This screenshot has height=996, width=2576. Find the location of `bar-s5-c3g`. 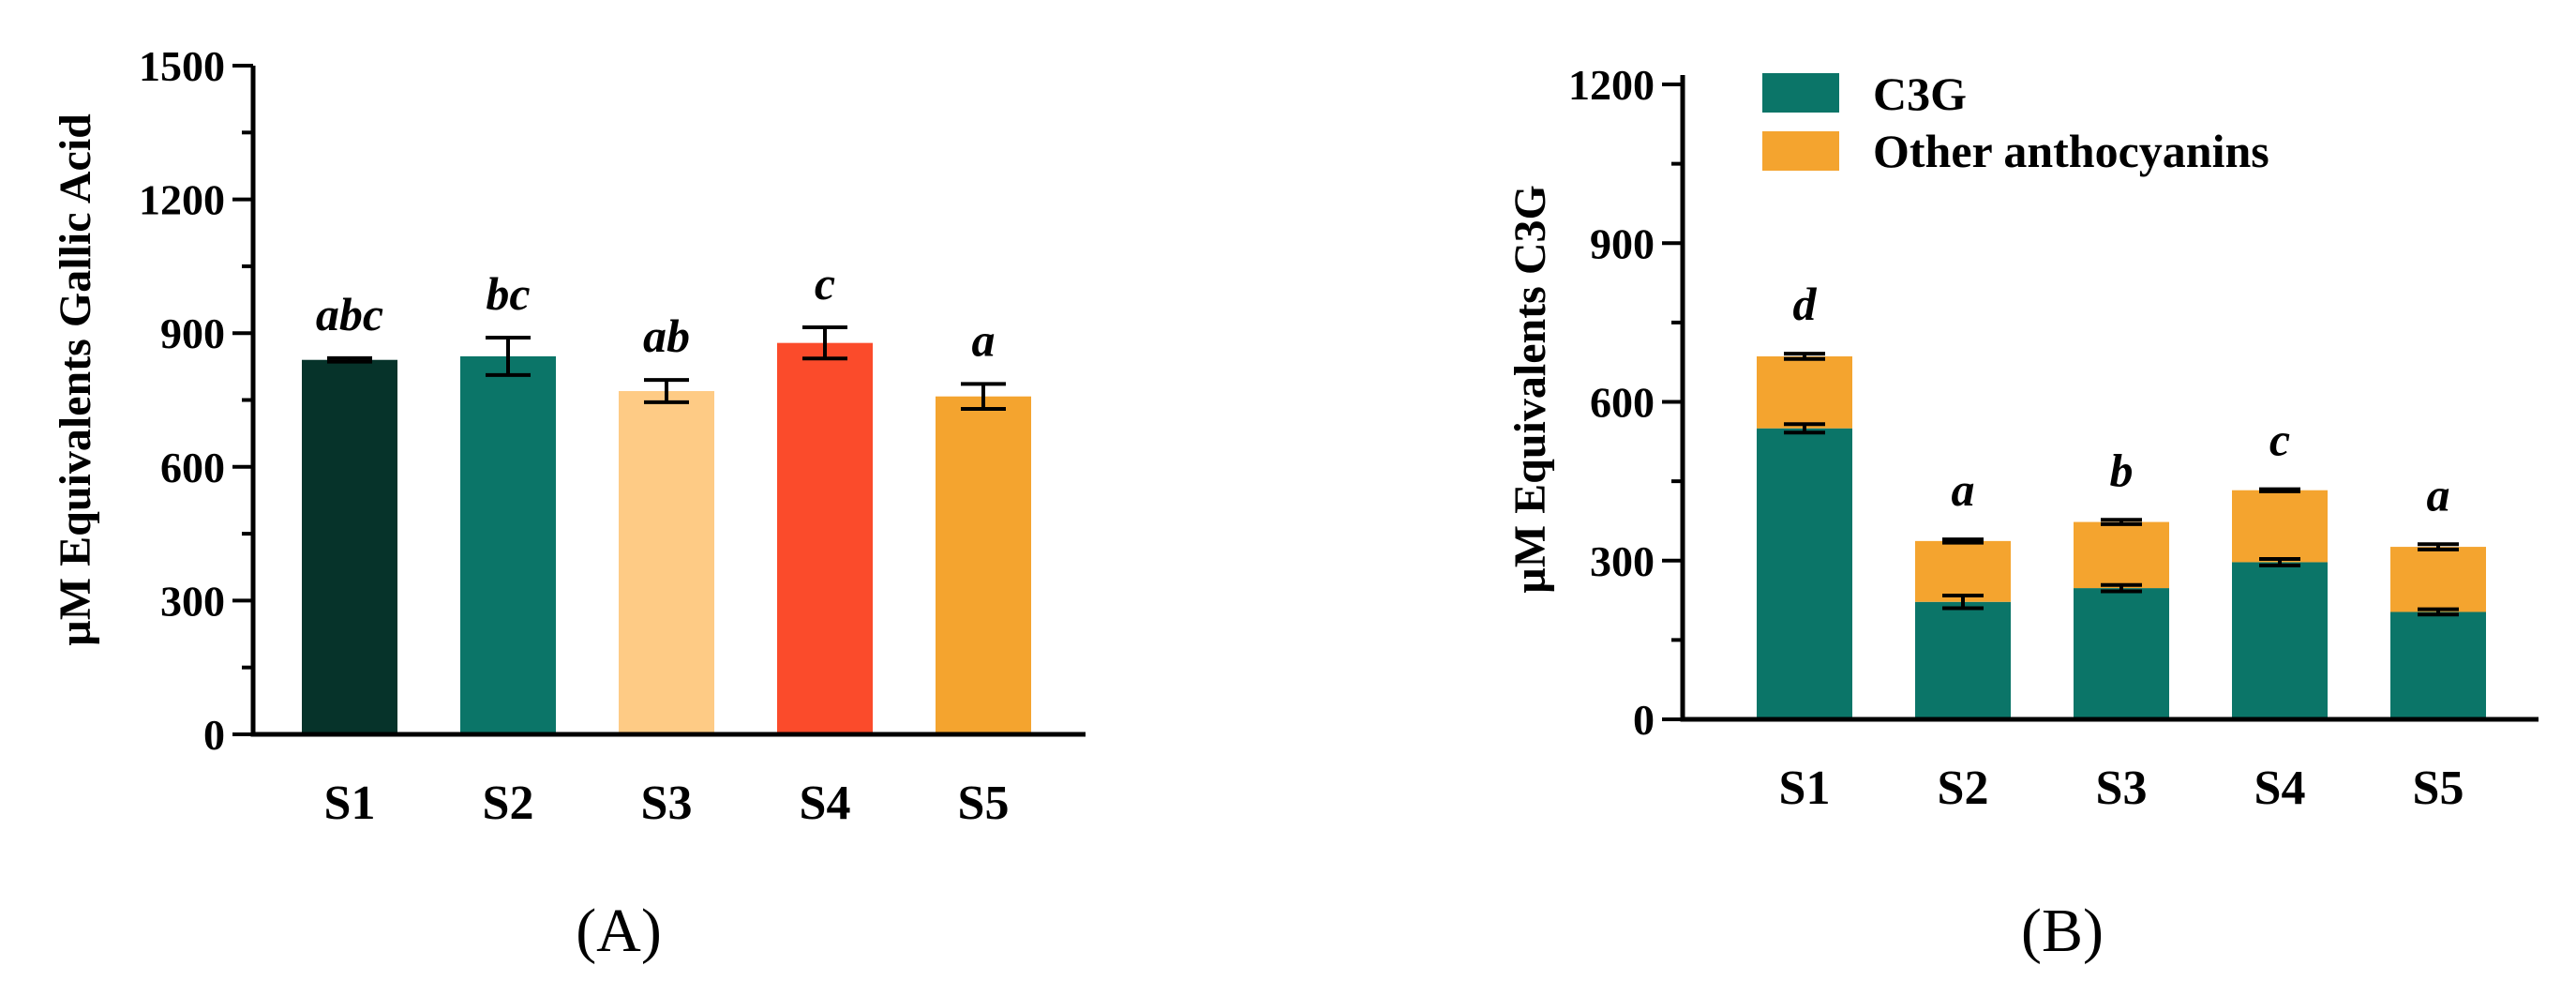

bar-s5-c3g is located at coordinates (2438, 665).